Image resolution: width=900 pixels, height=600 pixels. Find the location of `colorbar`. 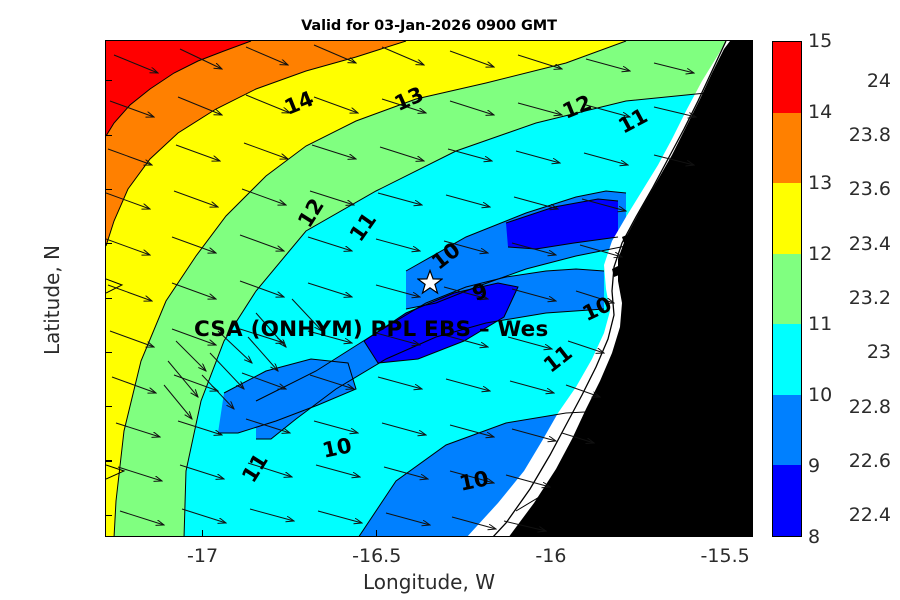

colorbar is located at coordinates (787, 289).